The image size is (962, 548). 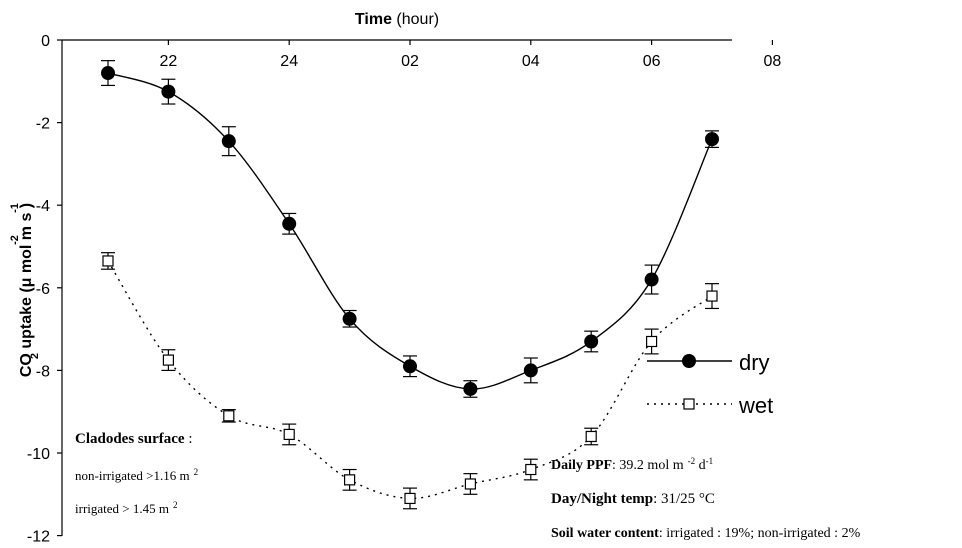 I want to click on cladodes-title: Cladodes surface :, so click(x=134, y=439).